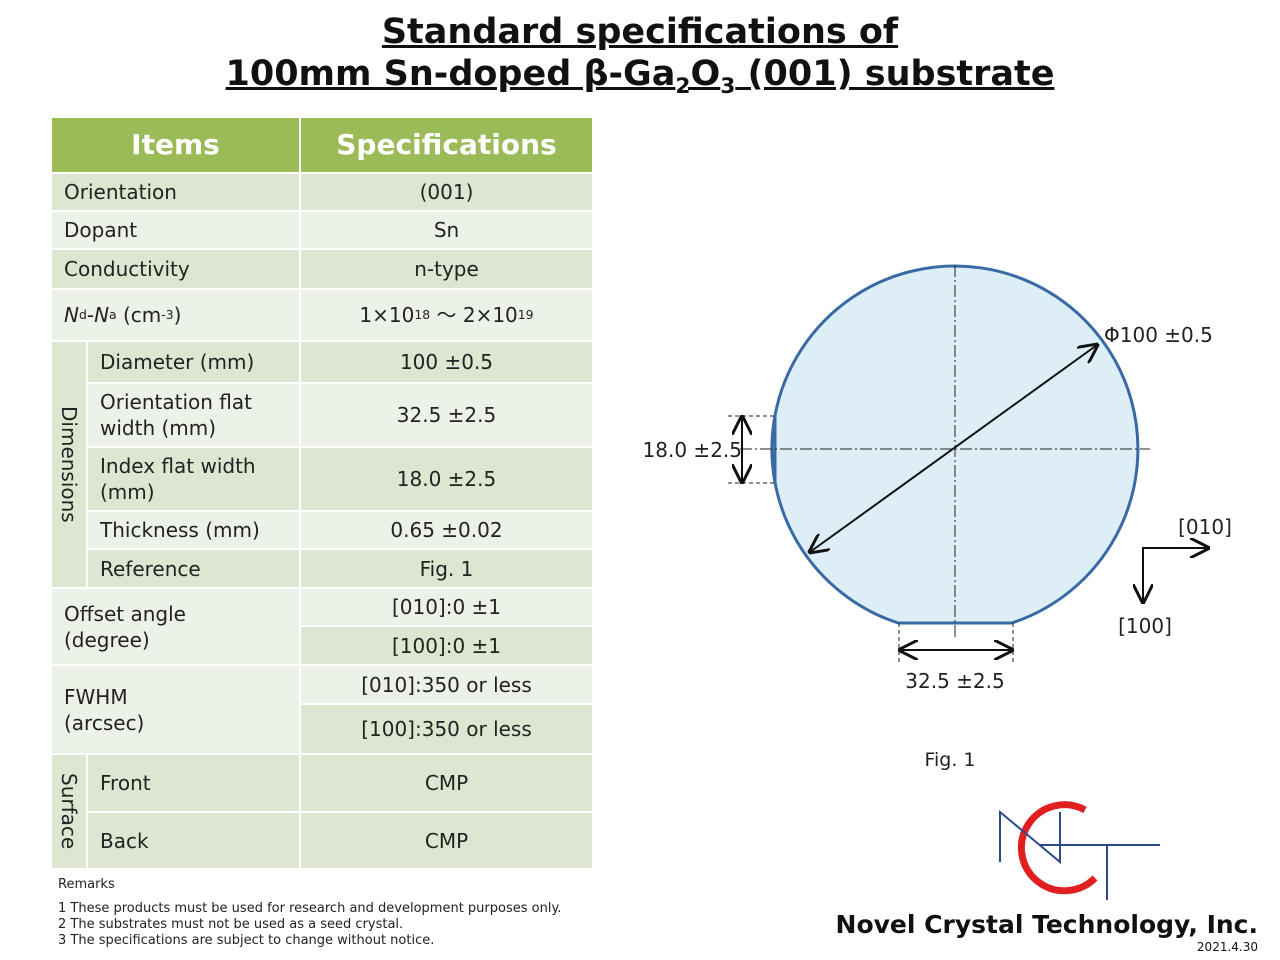 Image resolution: width=1280 pixels, height=960 pixels. What do you see at coordinates (692, 450) in the screenshot?
I see `dim-label: 18.0 ±2.5` at bounding box center [692, 450].